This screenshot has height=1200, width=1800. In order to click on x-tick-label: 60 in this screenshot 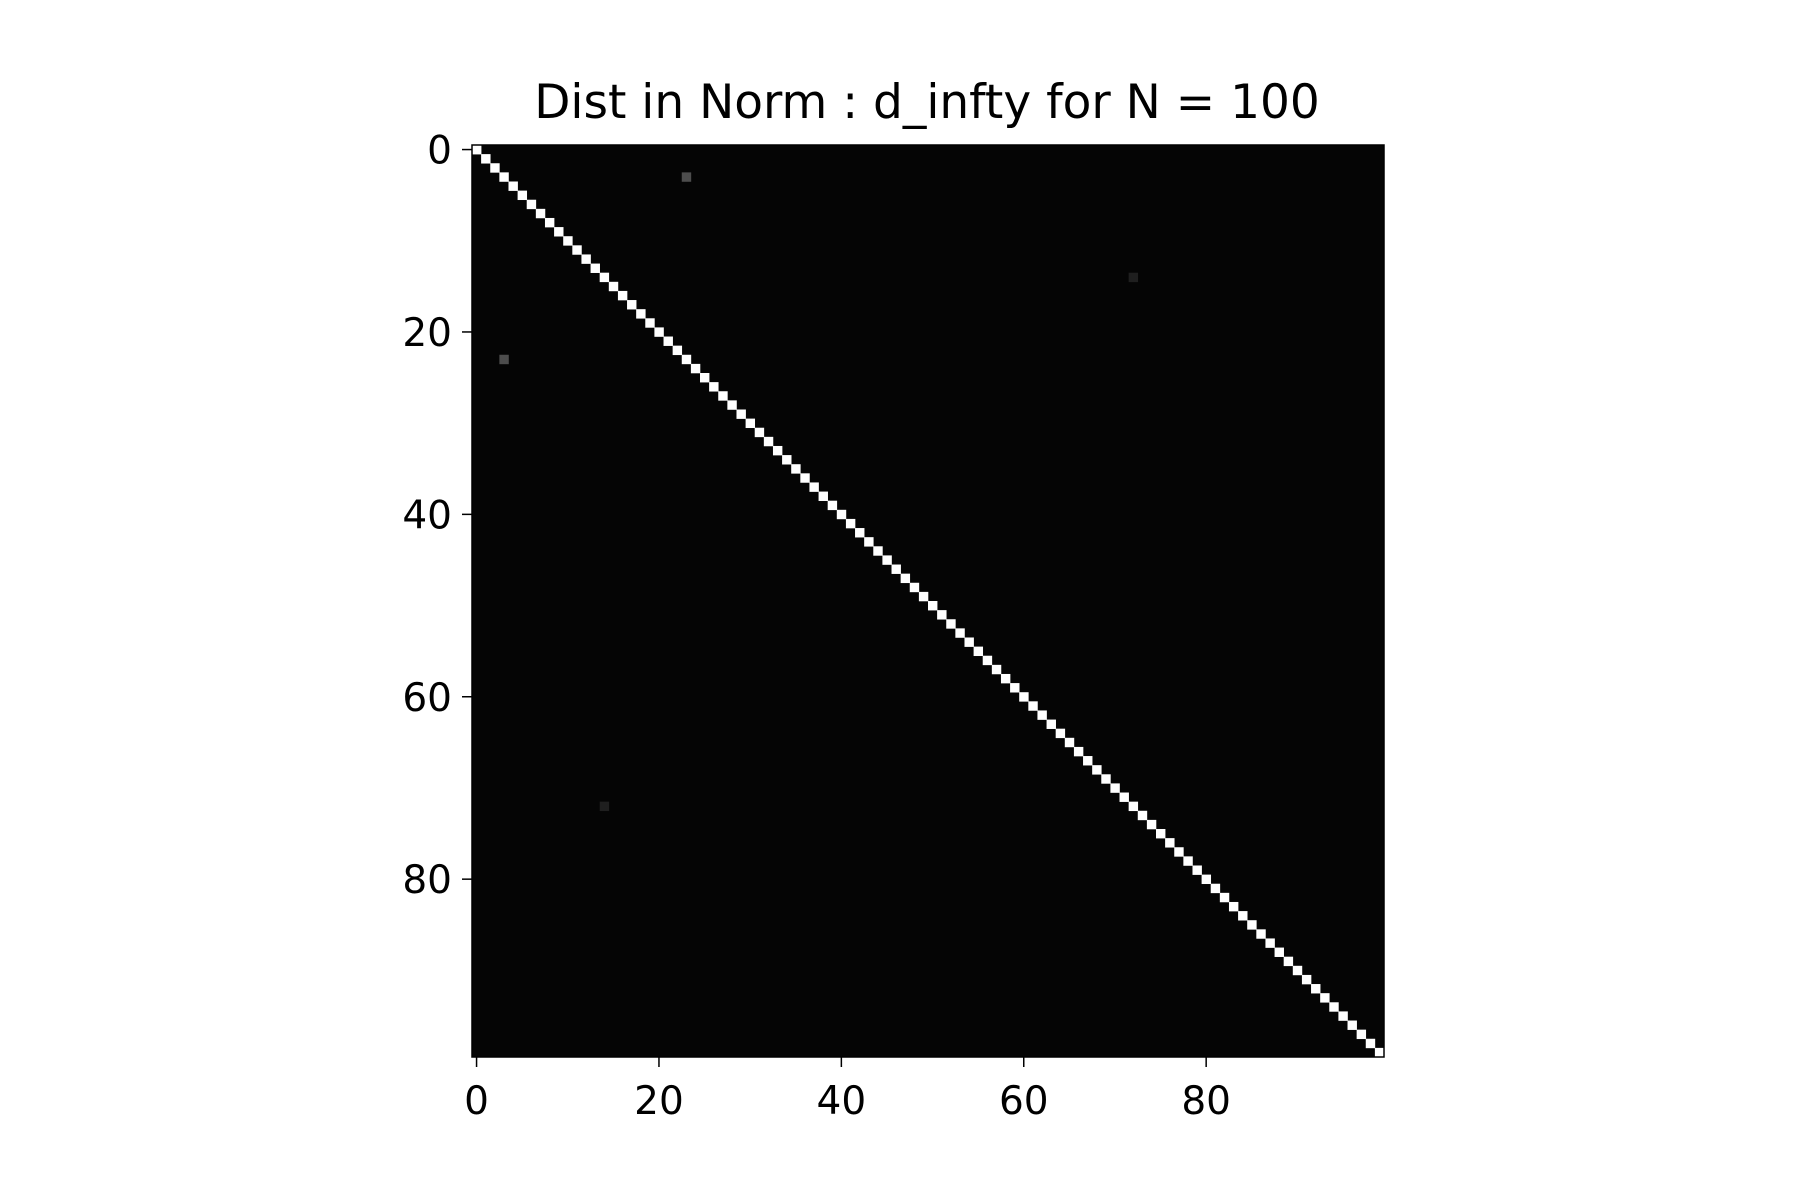, I will do `click(1024, 1101)`.